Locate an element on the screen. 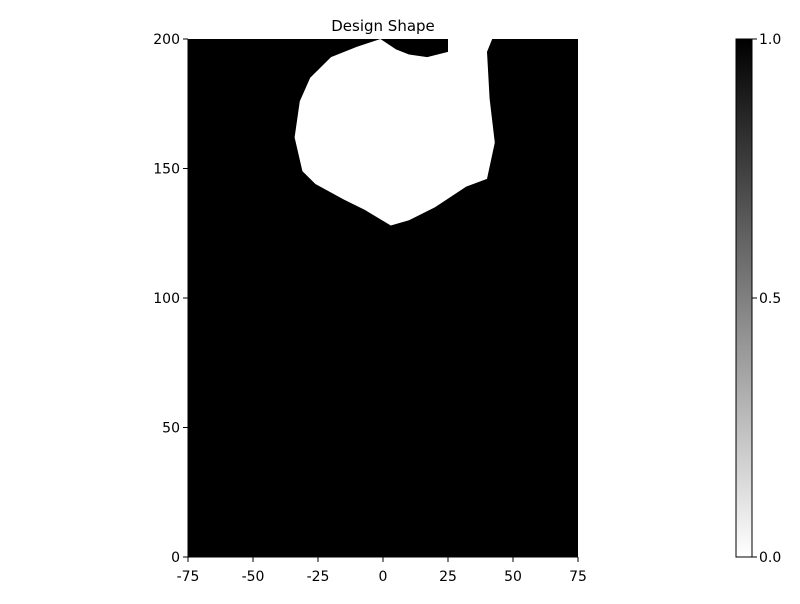 Image resolution: width=800 pixels, height=604 pixels. y-tick-label: 50 is located at coordinates (171, 429).